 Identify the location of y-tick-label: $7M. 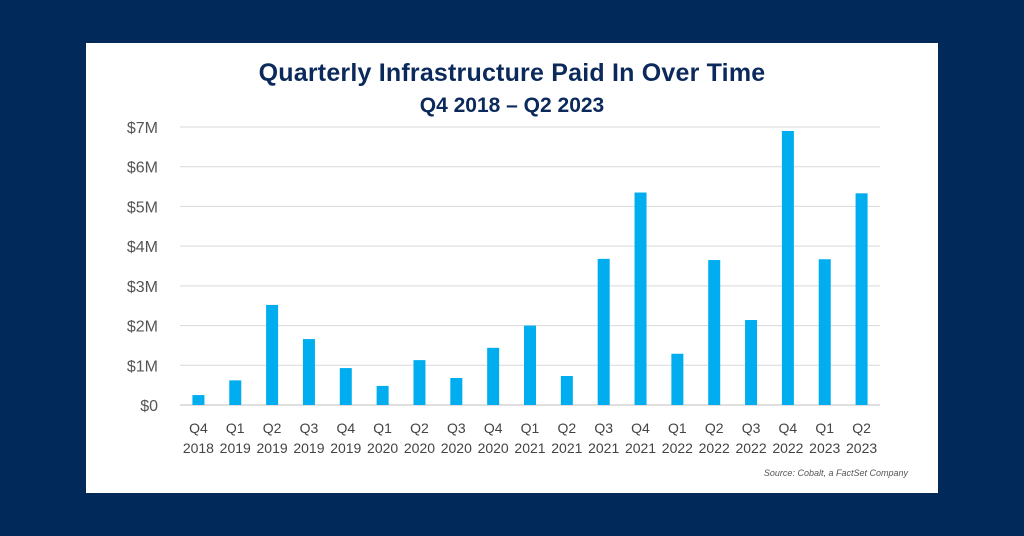
(142, 128).